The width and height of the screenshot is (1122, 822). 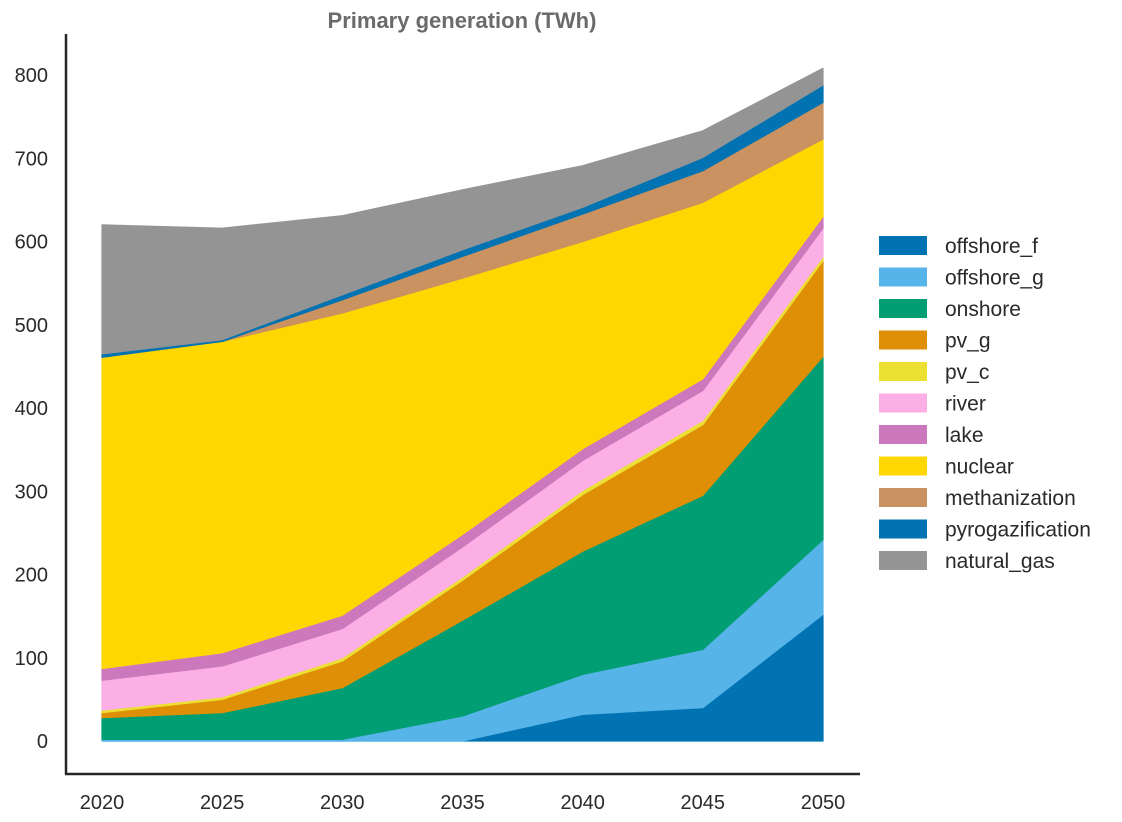 I want to click on legend-label-offshore-f: offshore_f, so click(x=991, y=246).